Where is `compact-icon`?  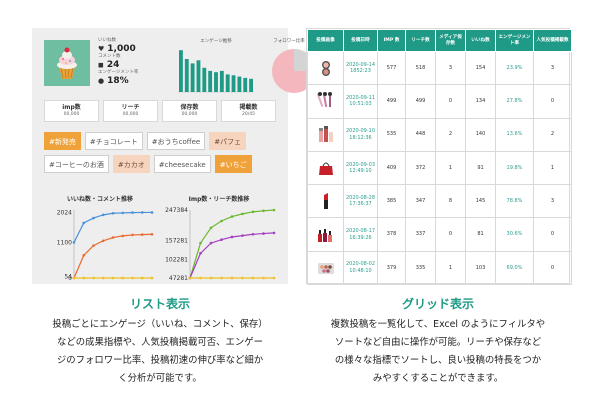
compact-icon is located at coordinates (325, 68).